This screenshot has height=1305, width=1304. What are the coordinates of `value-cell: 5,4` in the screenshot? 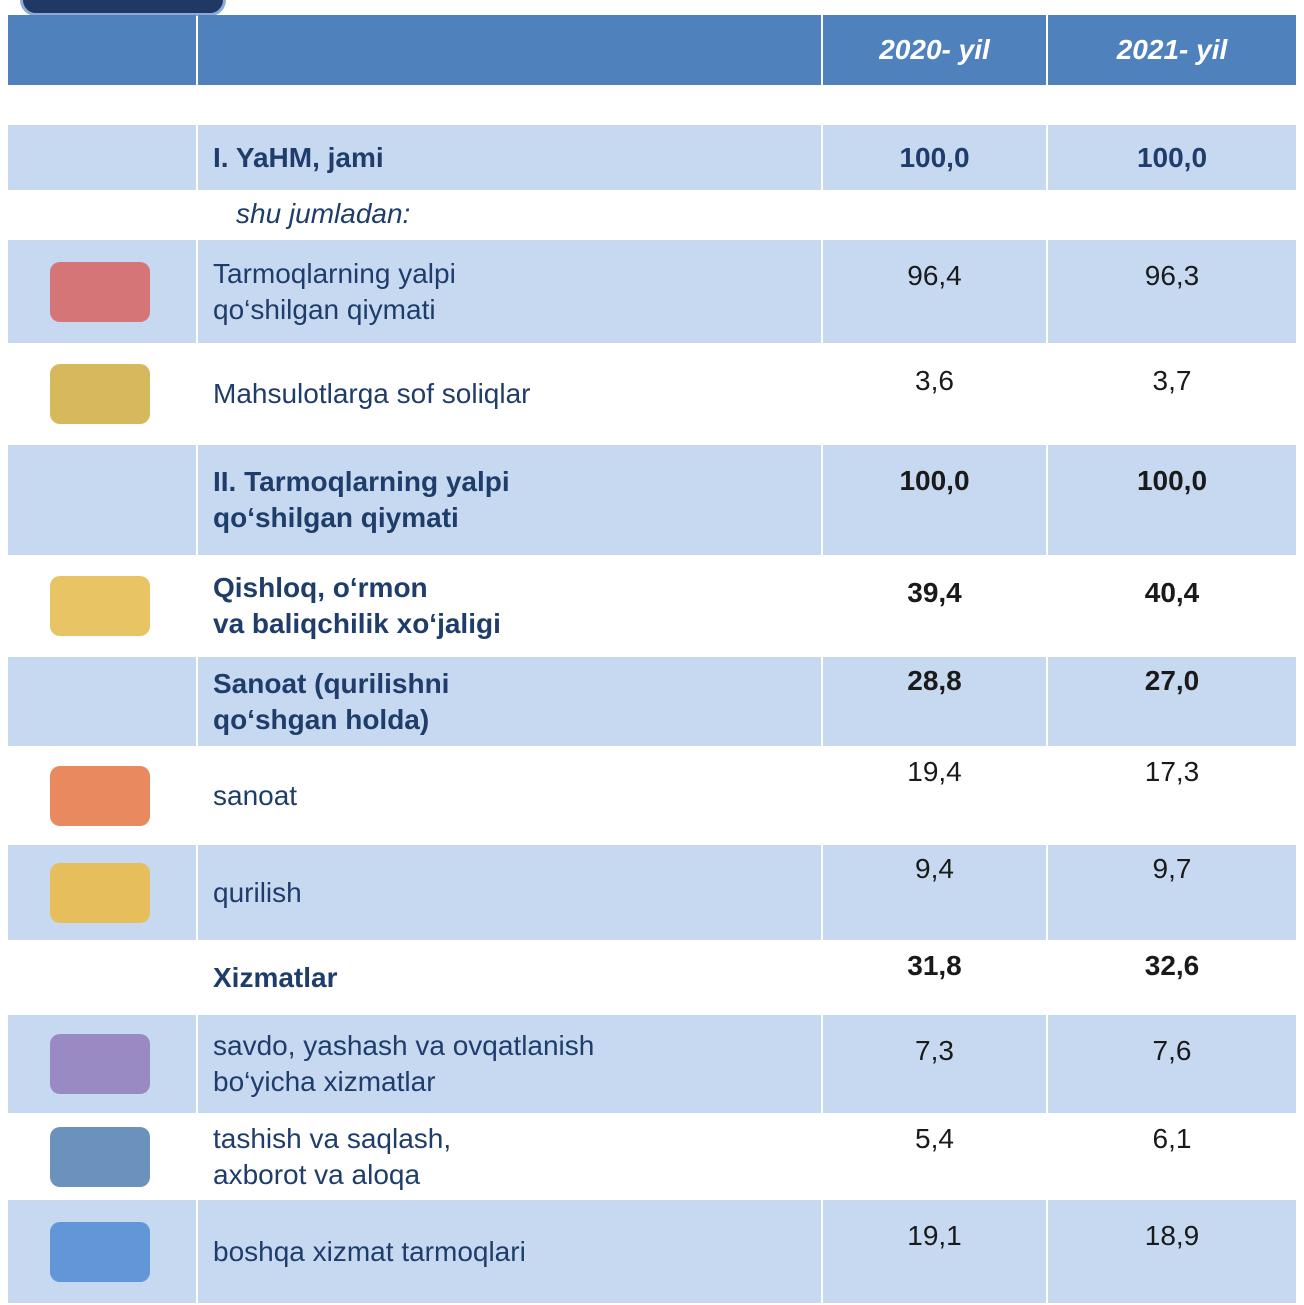 It's located at (934, 1156).